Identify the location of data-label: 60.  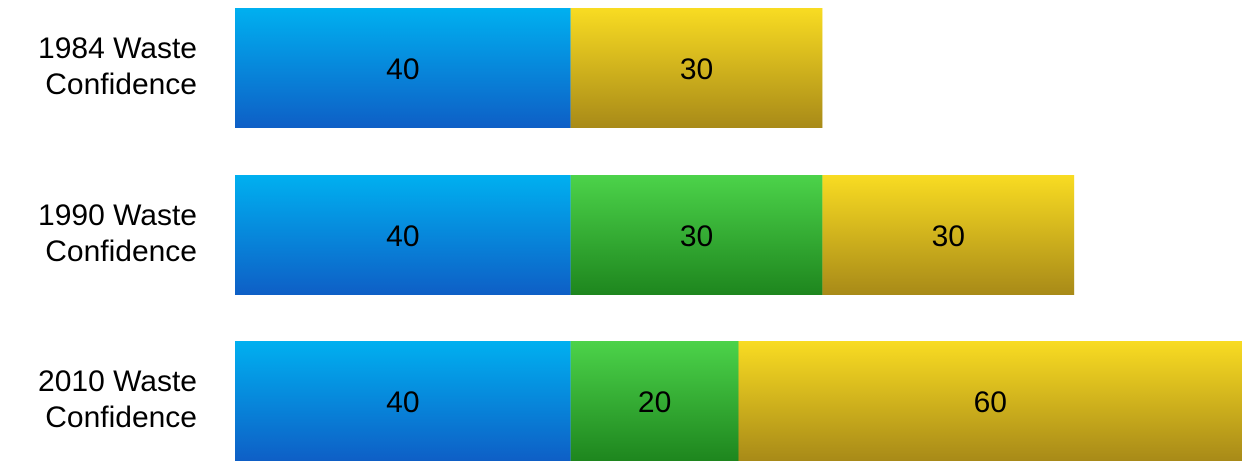
(990, 402).